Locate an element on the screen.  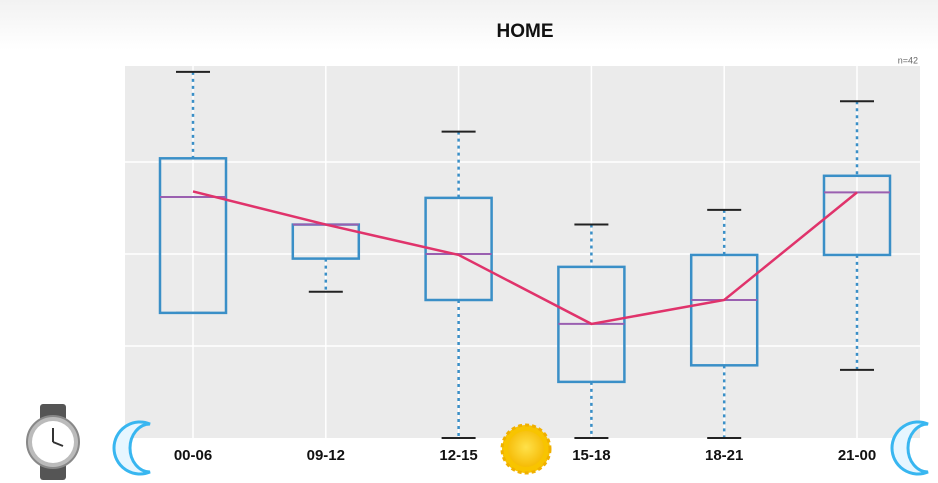
x-tick-label: 12-15 is located at coordinates (458, 455).